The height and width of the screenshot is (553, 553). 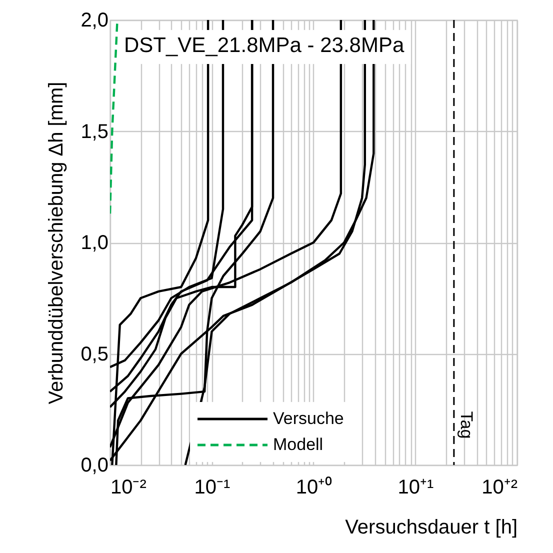 I want to click on x-tick-label: 10⁺², so click(x=500, y=487).